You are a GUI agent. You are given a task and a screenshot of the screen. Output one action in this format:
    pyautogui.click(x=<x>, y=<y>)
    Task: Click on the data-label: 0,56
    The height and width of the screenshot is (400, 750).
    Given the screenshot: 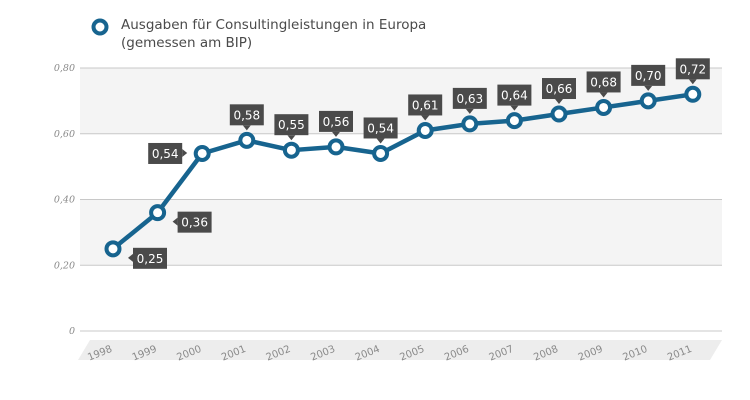 What is the action you would take?
    pyautogui.click(x=336, y=123)
    